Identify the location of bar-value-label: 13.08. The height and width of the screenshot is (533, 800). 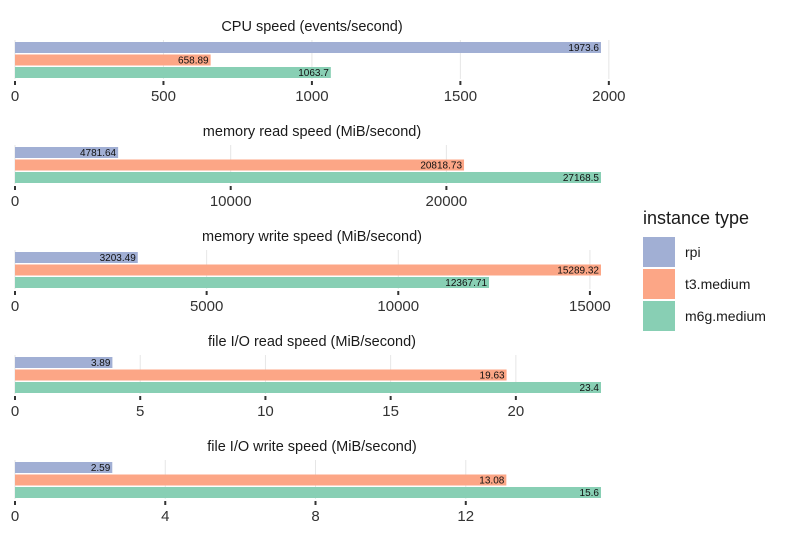
(491, 481).